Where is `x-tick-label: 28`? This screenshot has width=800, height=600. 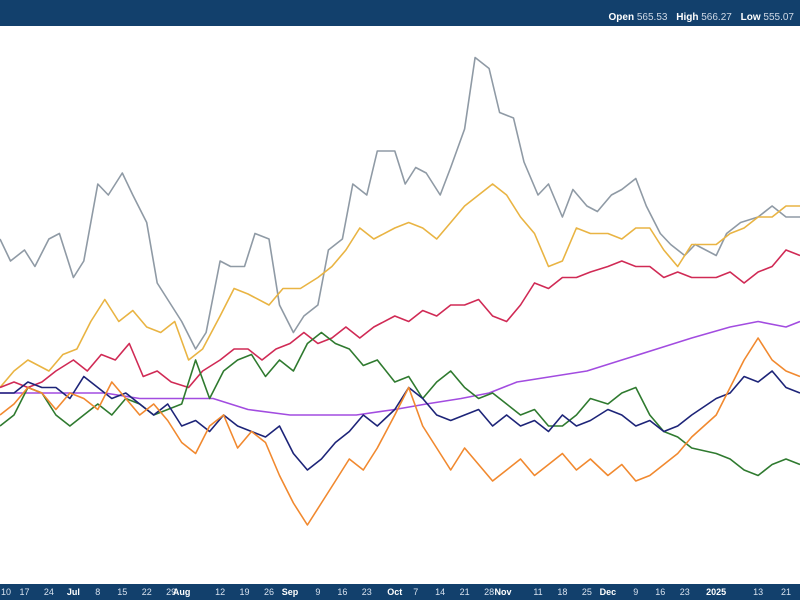
x-tick-label: 28 is located at coordinates (489, 592).